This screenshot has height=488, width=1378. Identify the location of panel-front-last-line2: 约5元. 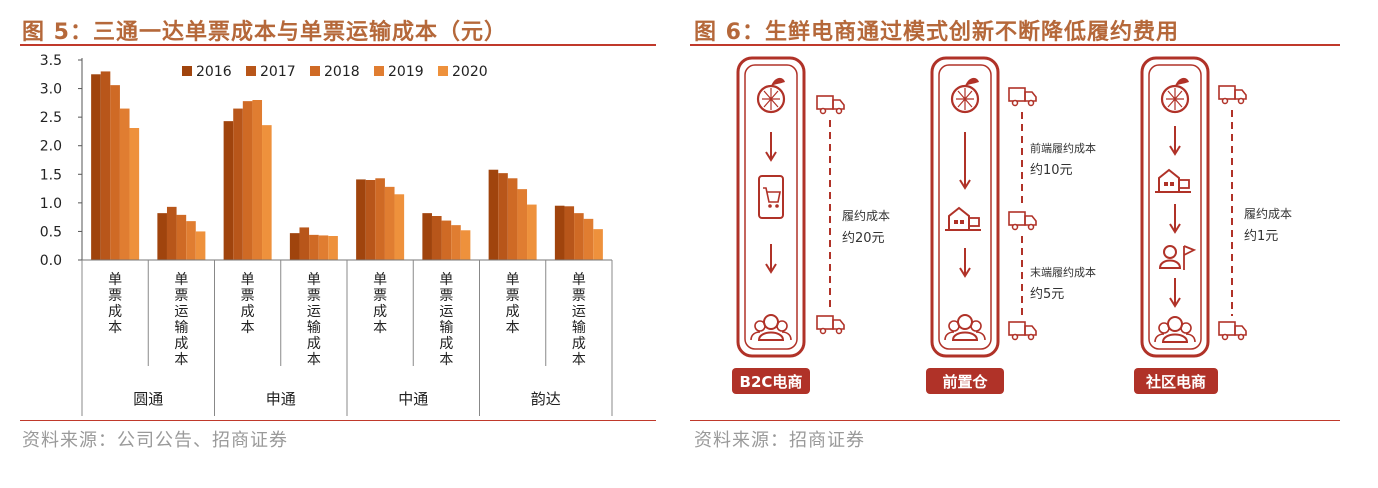
(1047, 294).